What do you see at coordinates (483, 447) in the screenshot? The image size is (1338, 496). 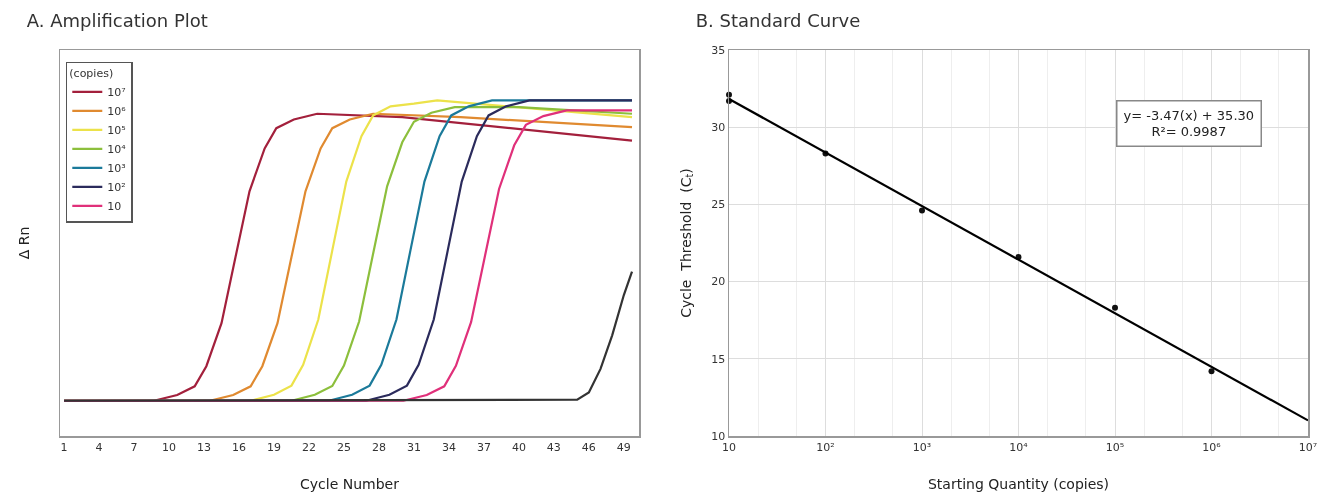 I see `x-tick-label: 37` at bounding box center [483, 447].